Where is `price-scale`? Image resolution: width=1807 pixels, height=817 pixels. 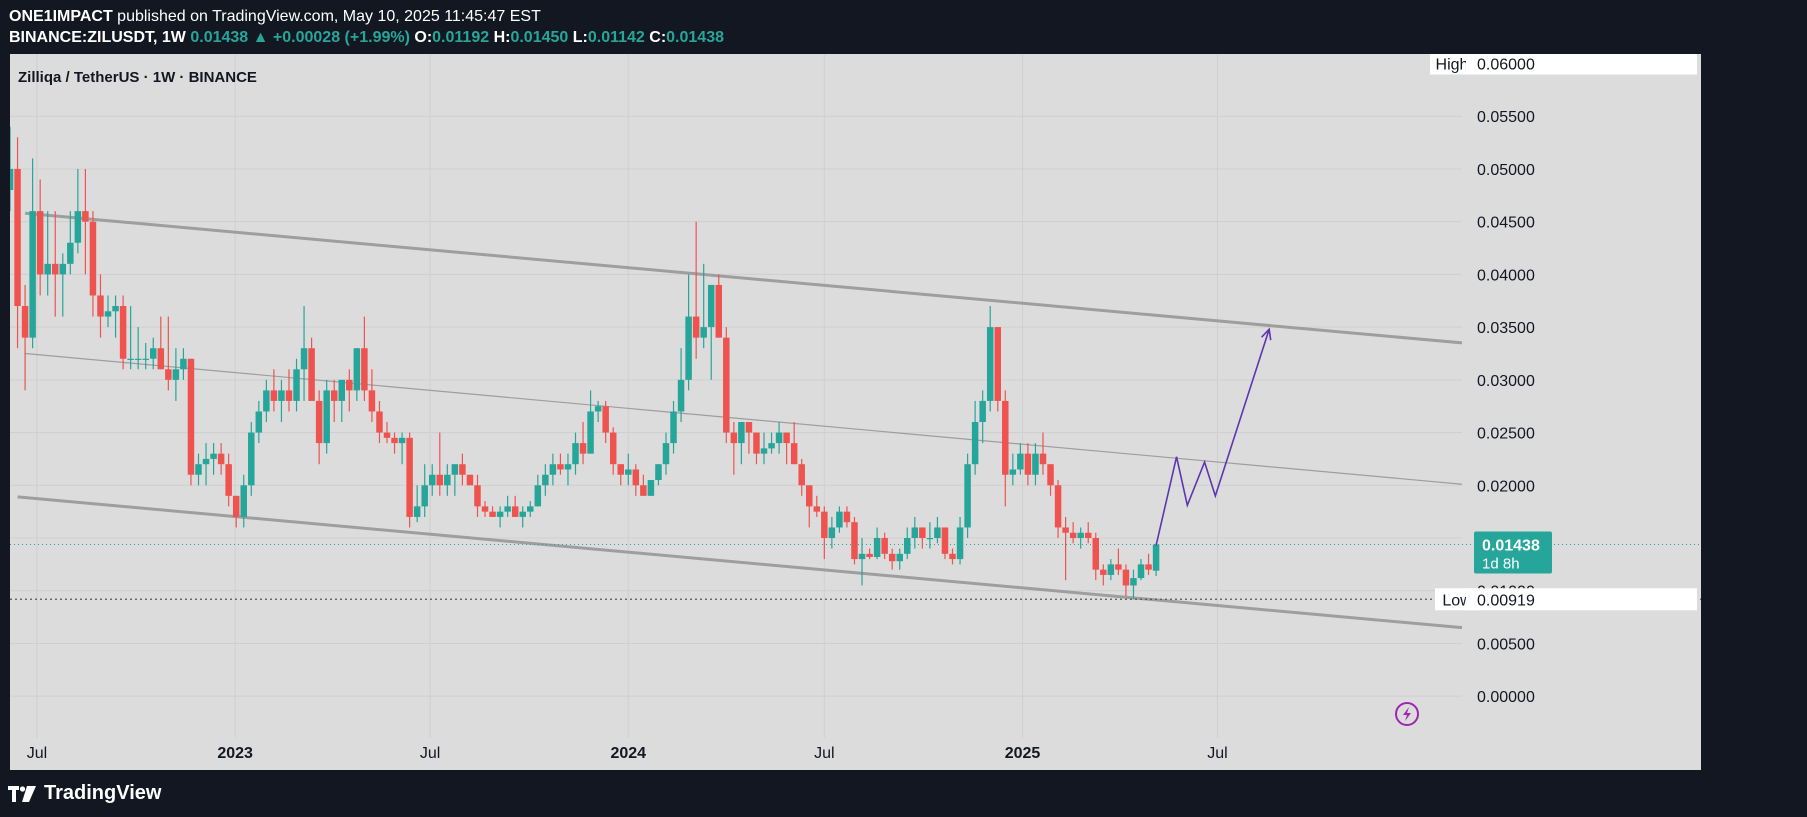
price-scale is located at coordinates (1581, 412).